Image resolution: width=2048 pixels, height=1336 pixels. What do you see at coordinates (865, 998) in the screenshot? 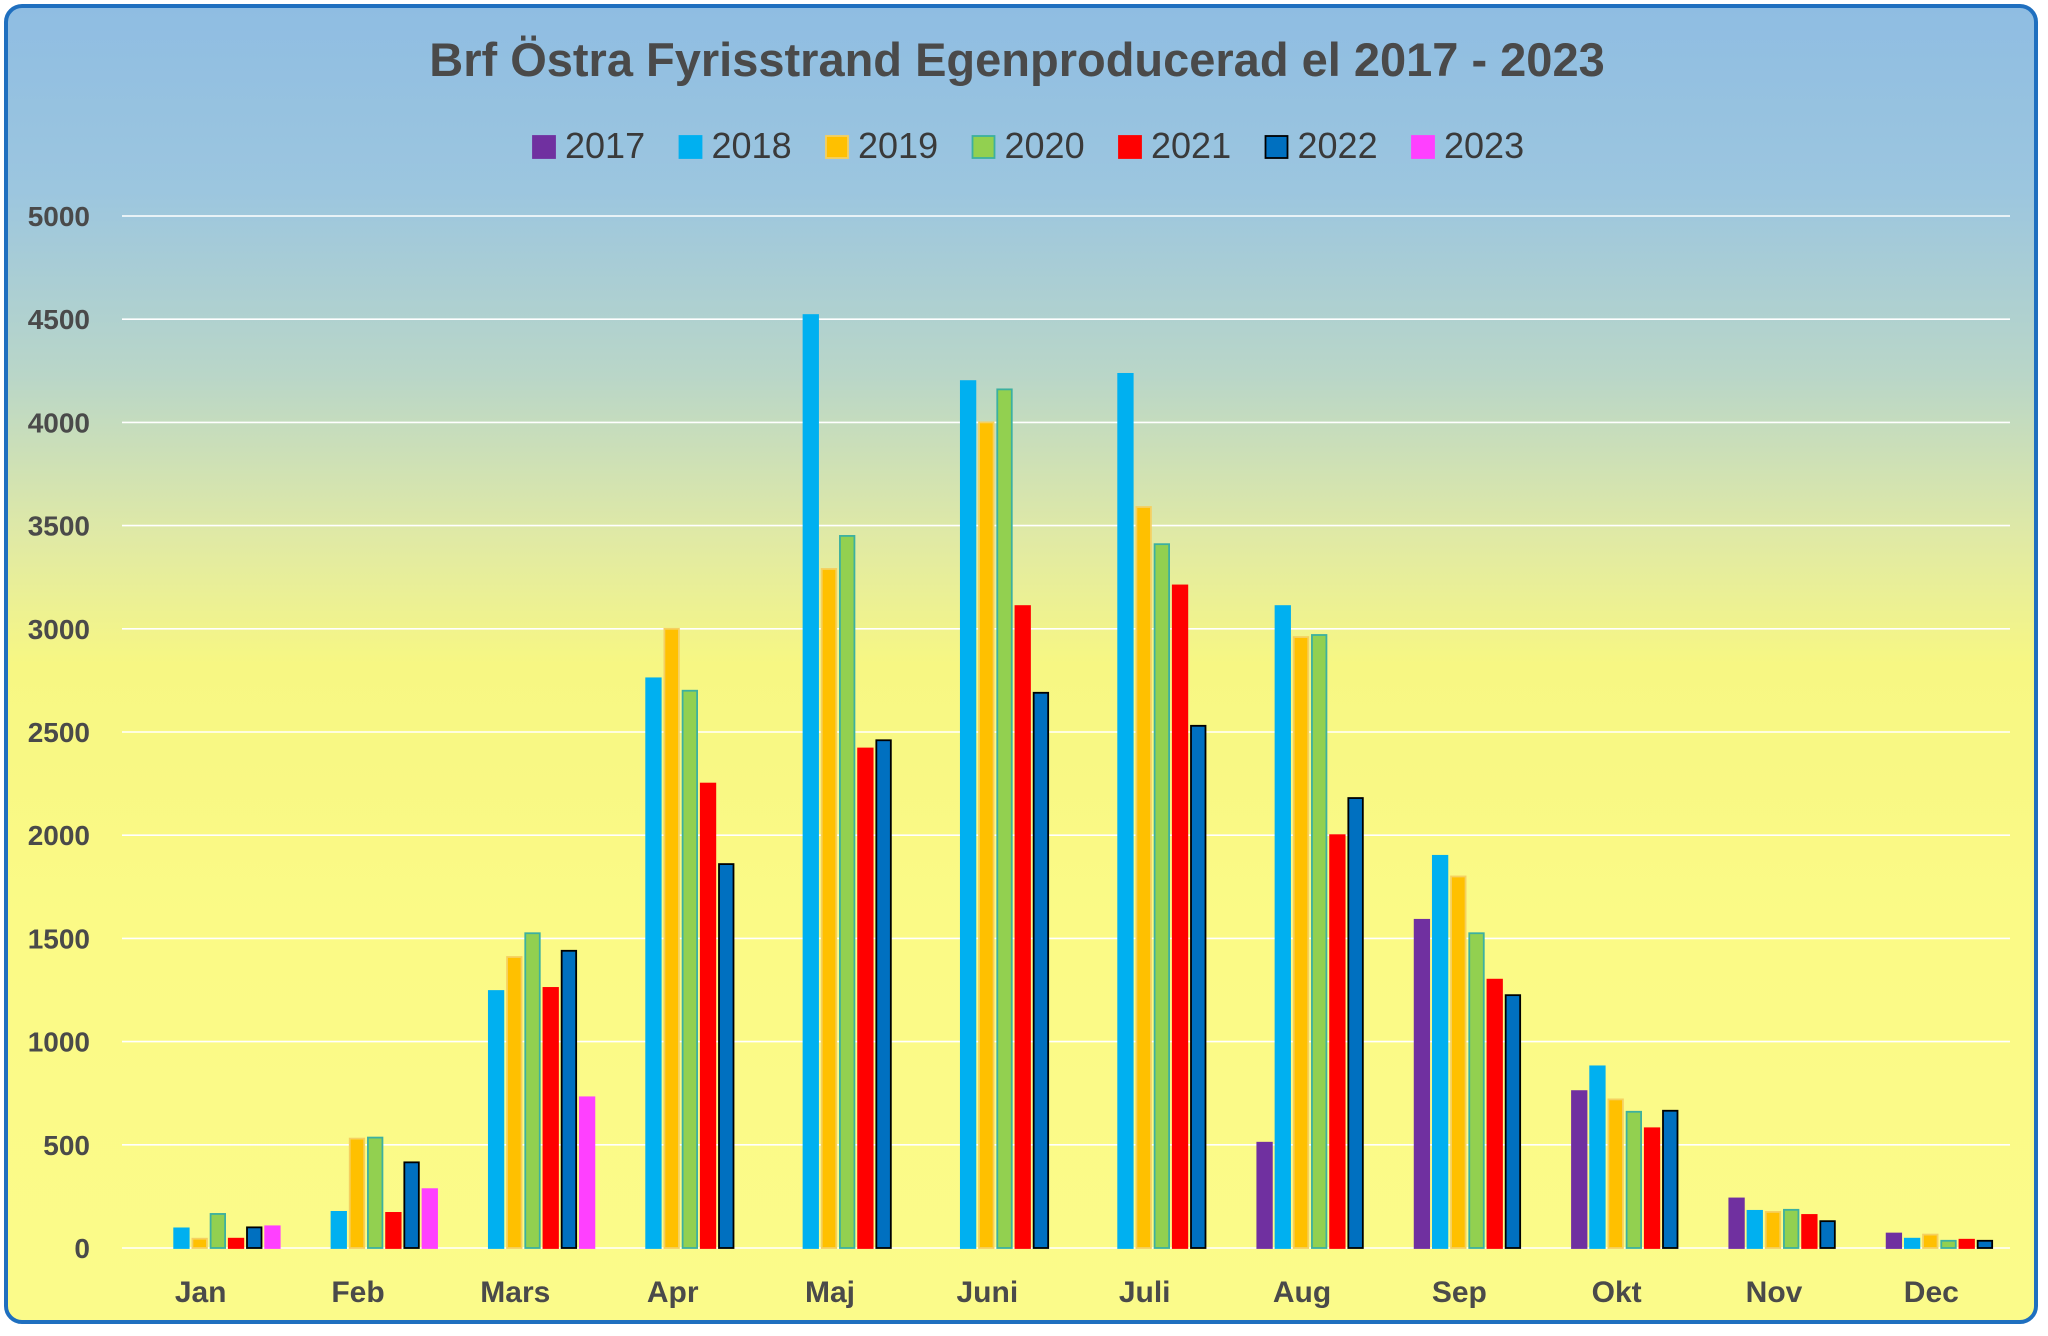
I see `bar-2021-Maj` at bounding box center [865, 998].